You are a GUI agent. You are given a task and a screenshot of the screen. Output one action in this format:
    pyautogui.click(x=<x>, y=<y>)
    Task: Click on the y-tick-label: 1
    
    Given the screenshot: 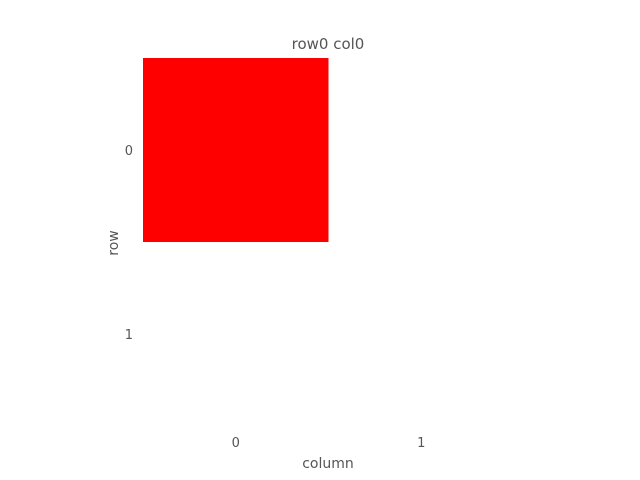 What is the action you would take?
    pyautogui.click(x=129, y=335)
    